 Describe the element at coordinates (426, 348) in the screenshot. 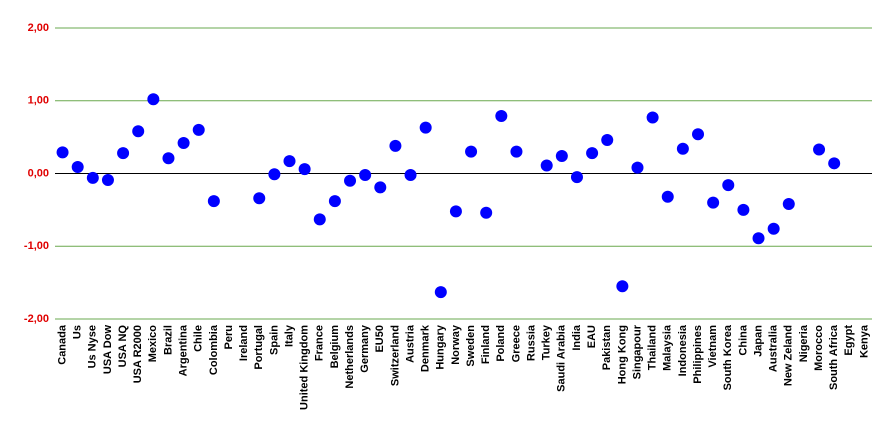

I see `x-tick-label: Denmark` at that location.